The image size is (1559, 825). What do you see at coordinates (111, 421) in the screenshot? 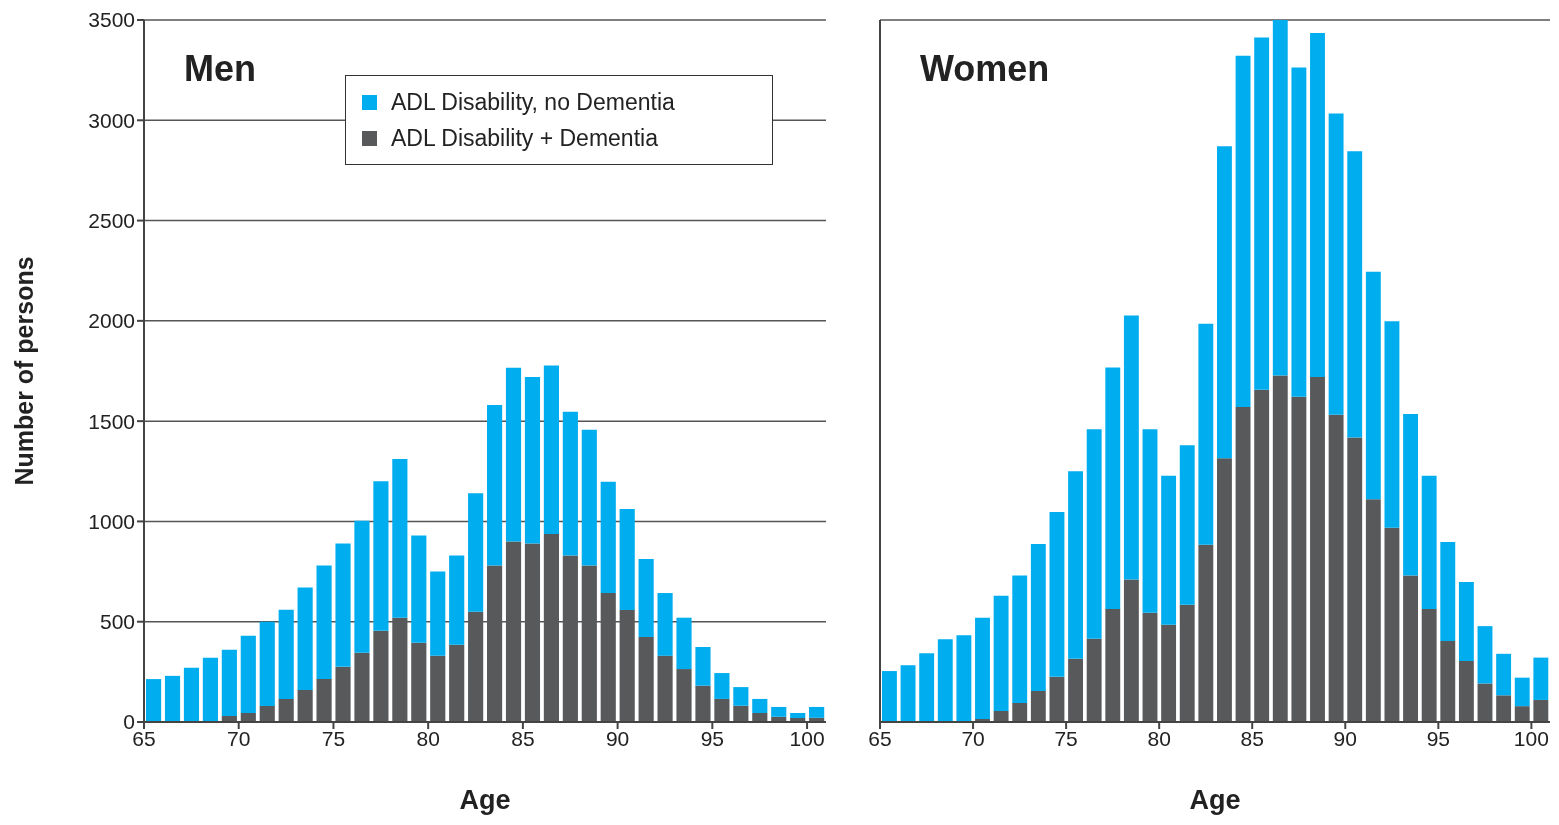
I see `y-tick-label: 1500` at bounding box center [111, 421].